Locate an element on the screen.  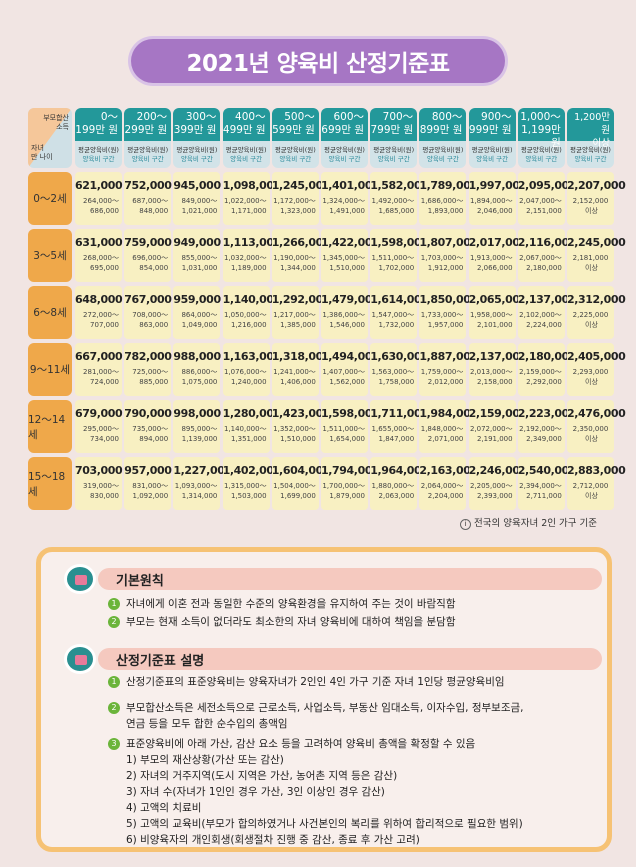
item-text: 1) 부모의 재산상황(가산 또는 감산) is located at coordinates (205, 760).